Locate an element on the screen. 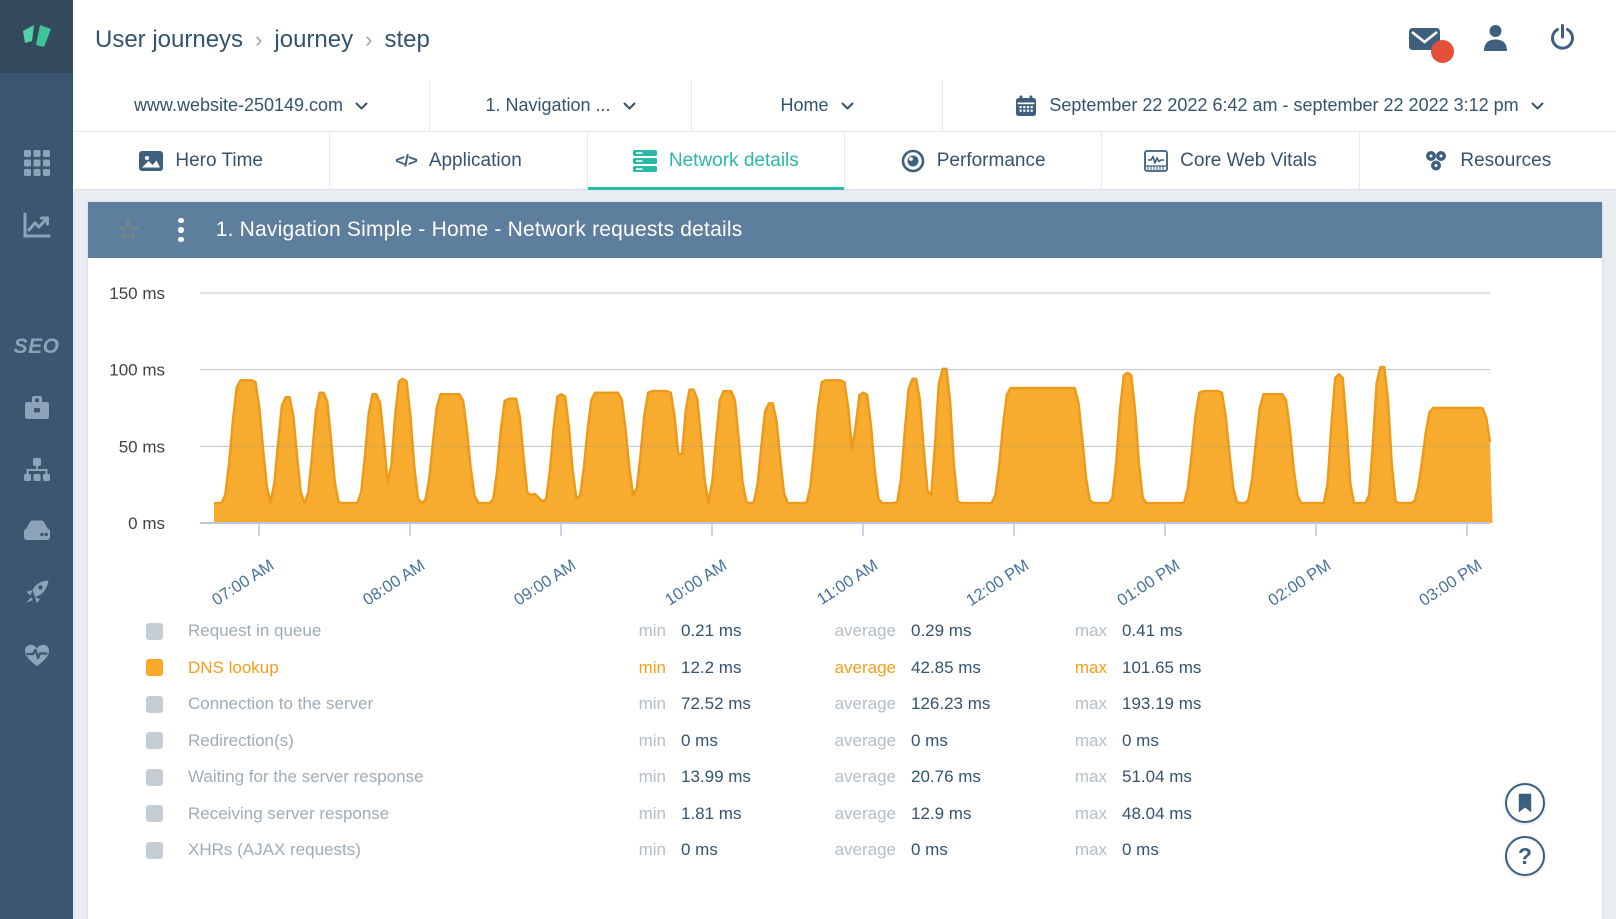  rocket-icon is located at coordinates (36, 591).